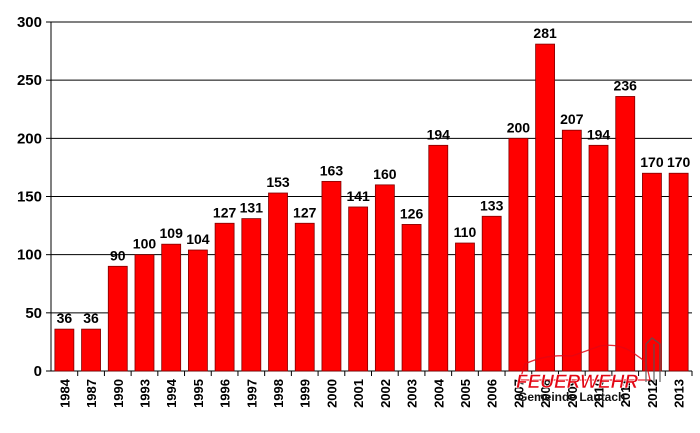 Image resolution: width=700 pixels, height=433 pixels. Describe the element at coordinates (438, 393) in the screenshot. I see `x-tick-label: 2004` at that location.